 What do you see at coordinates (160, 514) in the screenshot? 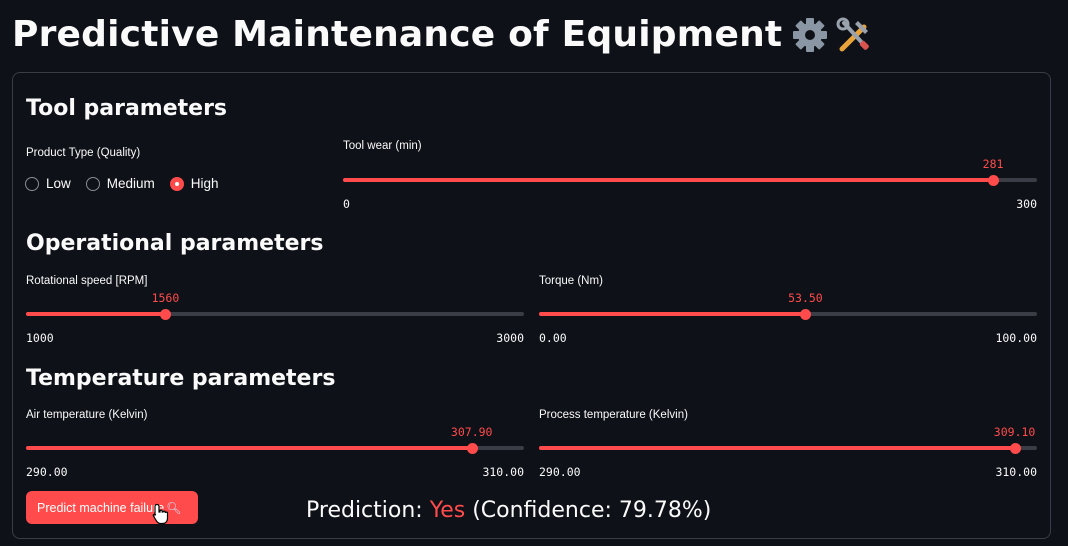
I see `hand-cursor-icon` at bounding box center [160, 514].